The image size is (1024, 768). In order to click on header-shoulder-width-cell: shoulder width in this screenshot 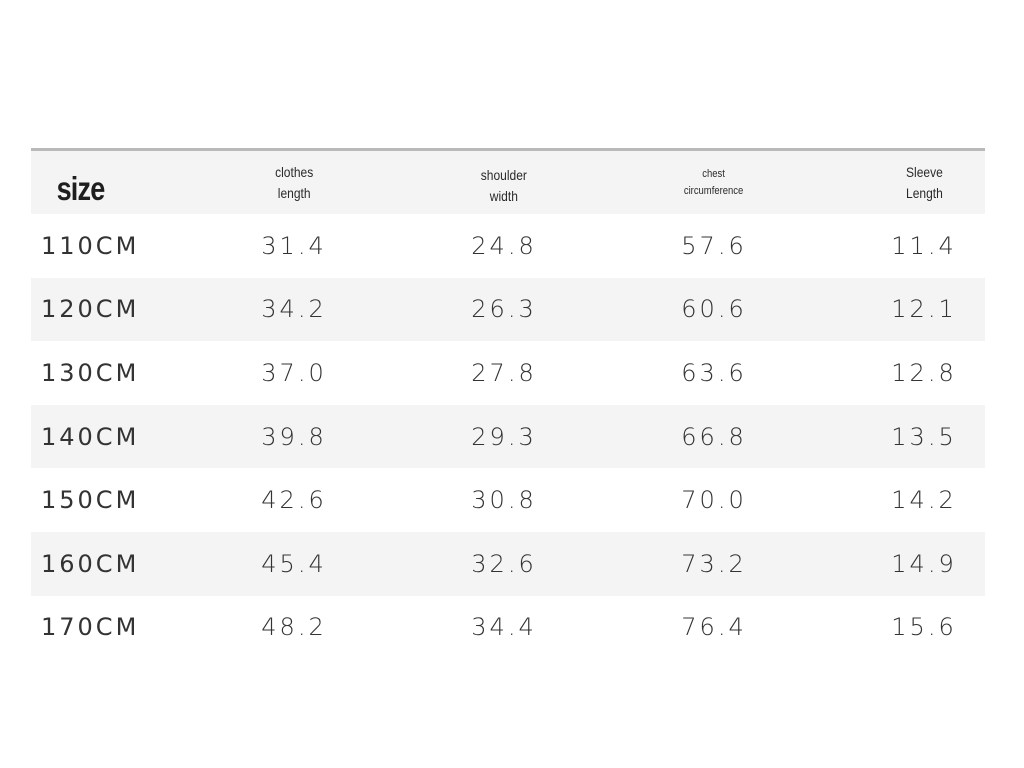, I will do `click(504, 182)`.